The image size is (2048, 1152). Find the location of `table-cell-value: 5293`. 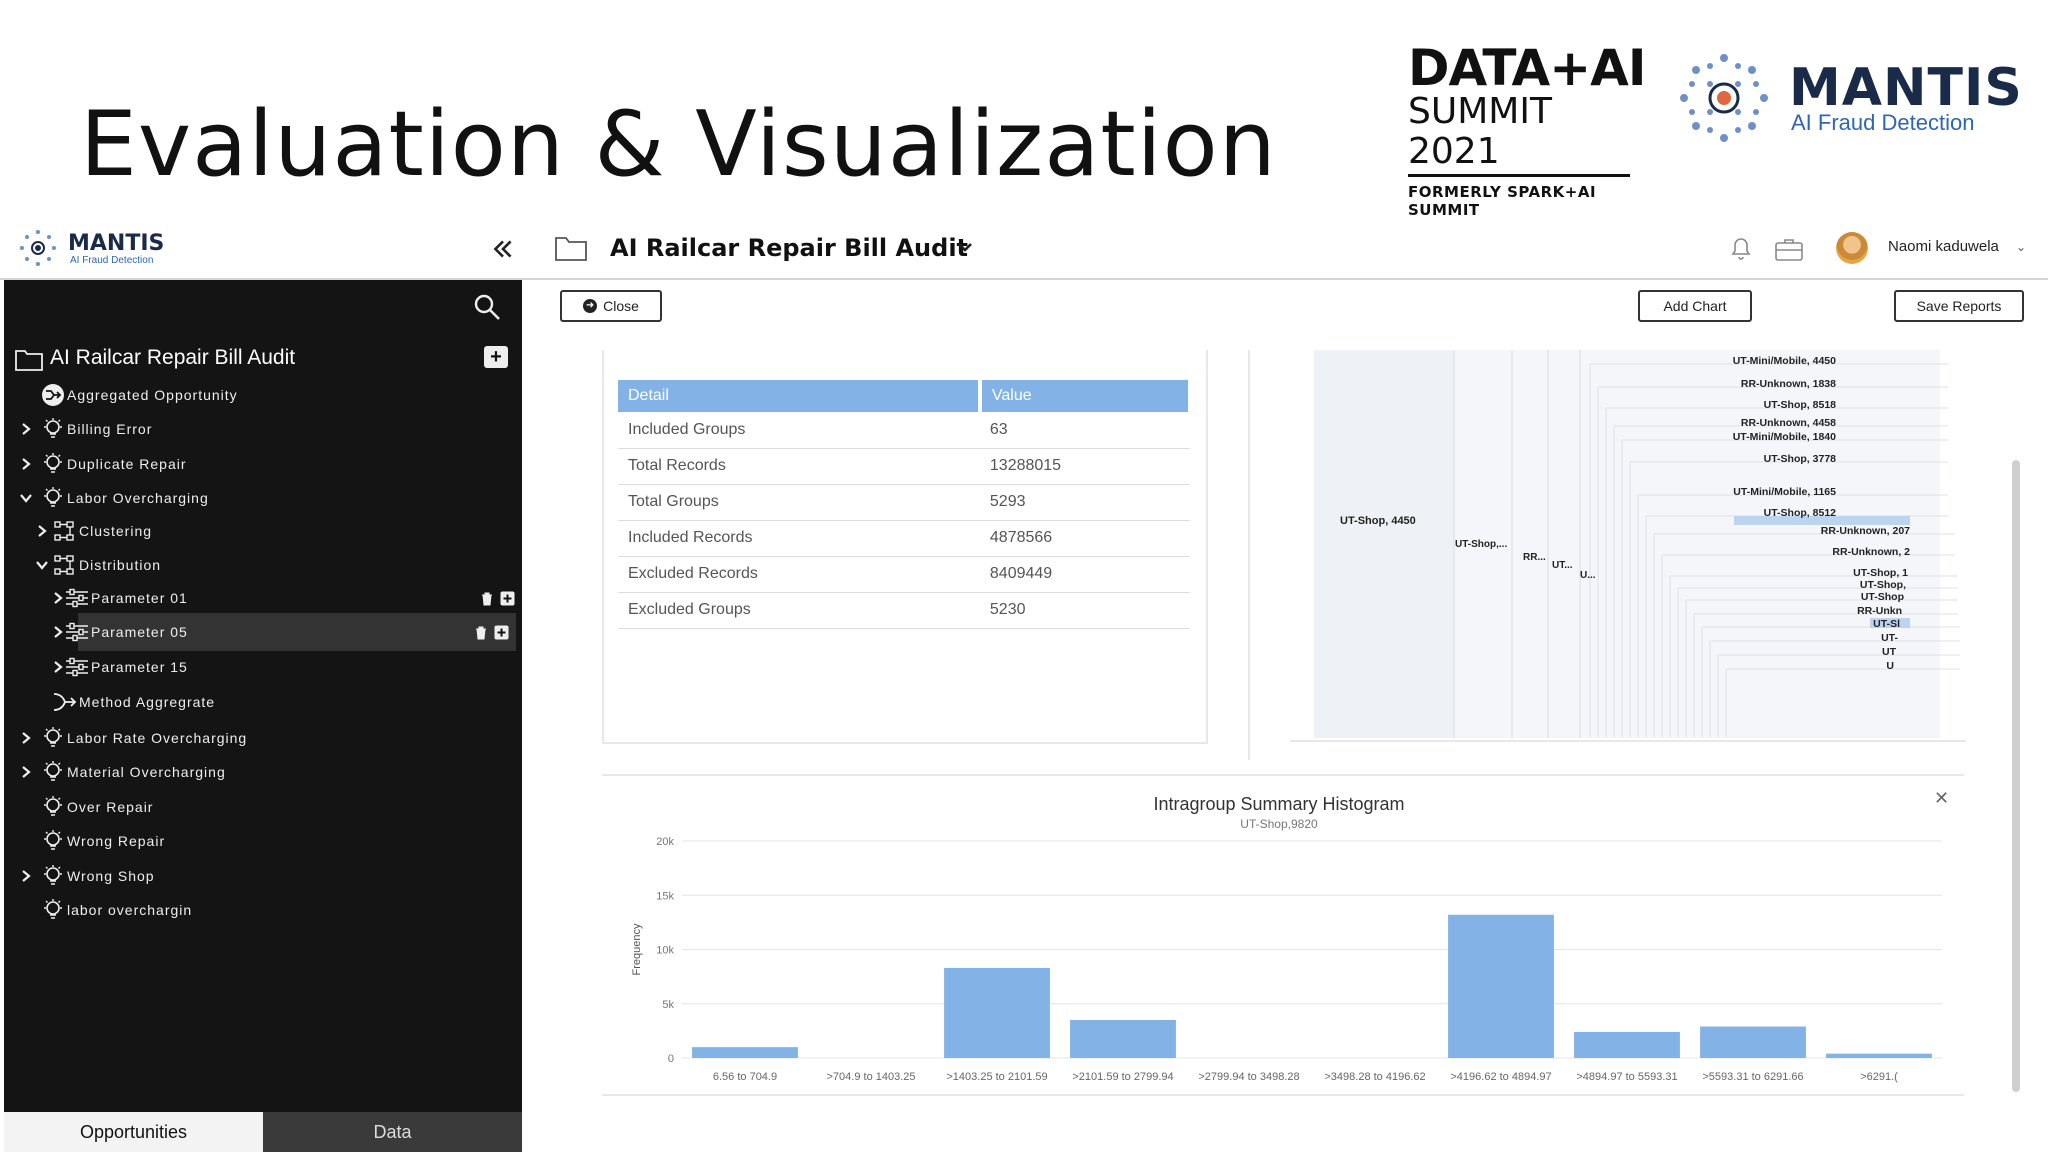

table-cell-value: 5293 is located at coordinates (1084, 502).